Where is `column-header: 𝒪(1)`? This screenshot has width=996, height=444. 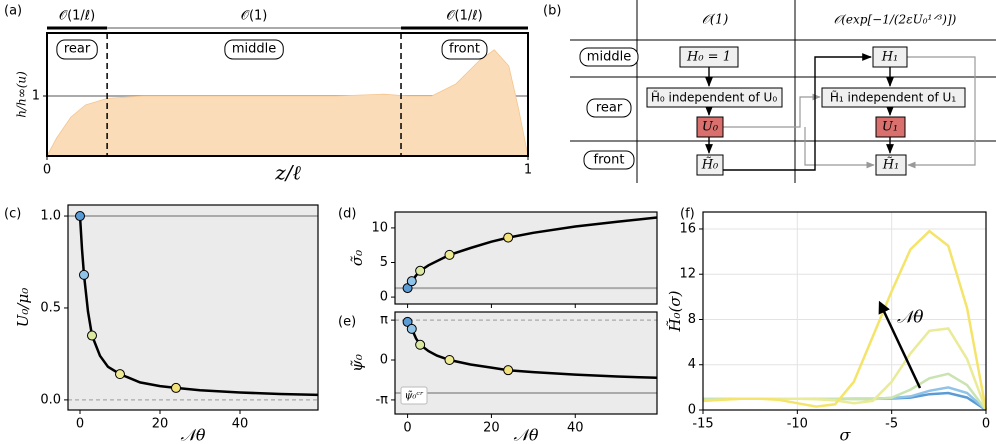
column-header: 𝒪(1) is located at coordinates (715, 20).